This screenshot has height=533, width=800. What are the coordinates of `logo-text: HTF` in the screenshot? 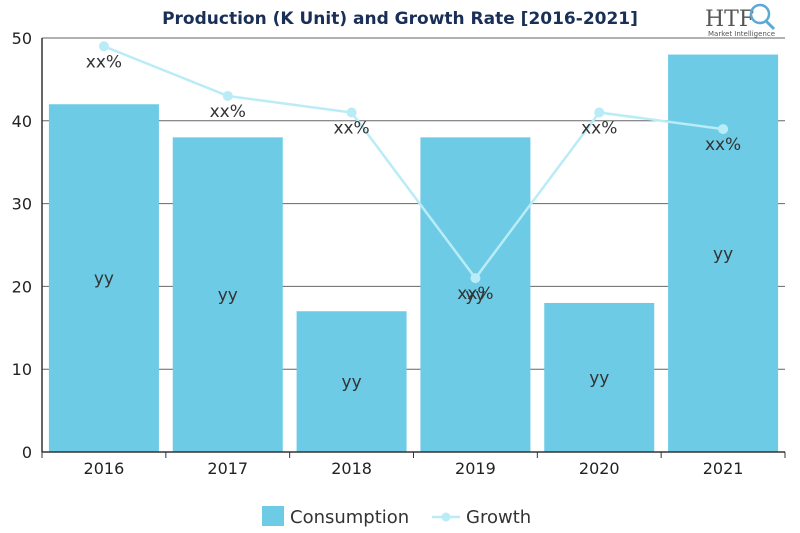 It's located at (729, 19).